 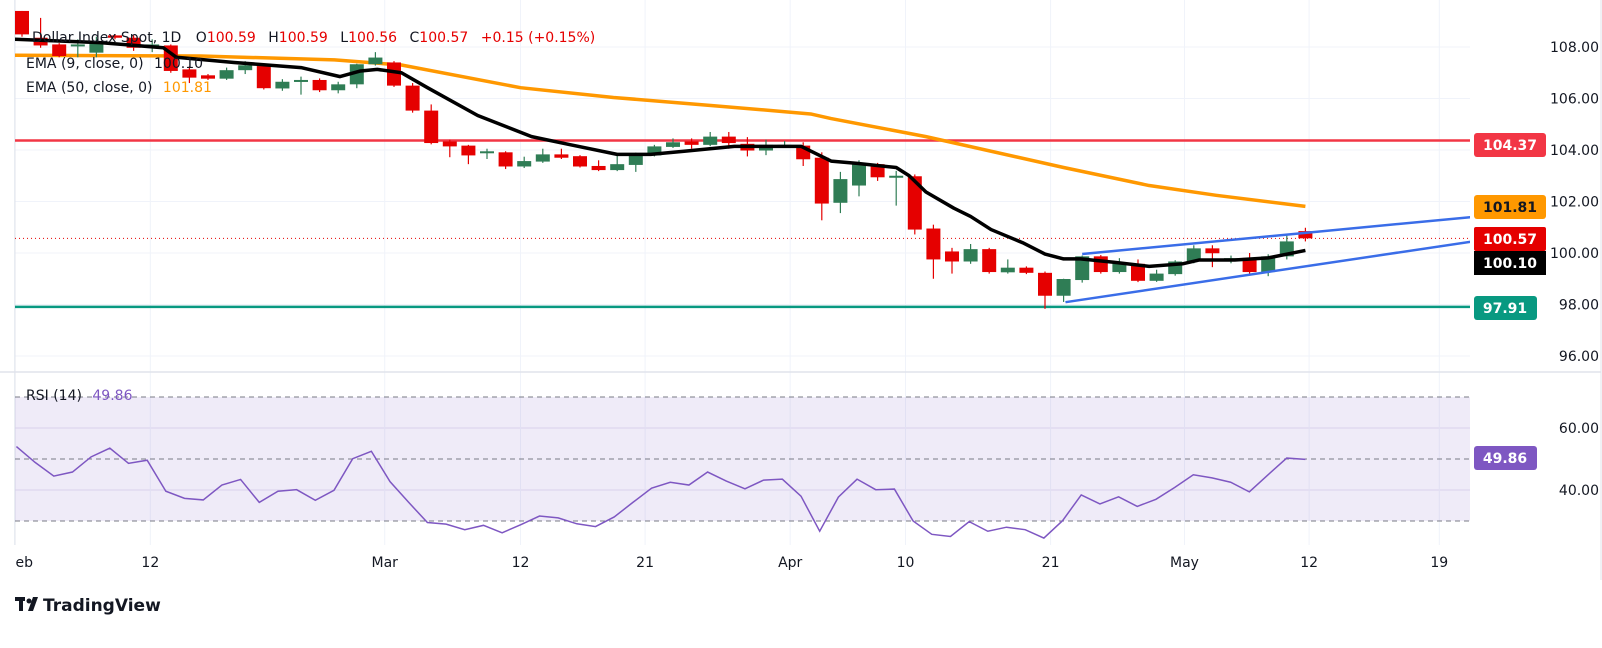 I want to click on legend-ema50: EMA (50, close, 0) 101.81, so click(x=119, y=88).